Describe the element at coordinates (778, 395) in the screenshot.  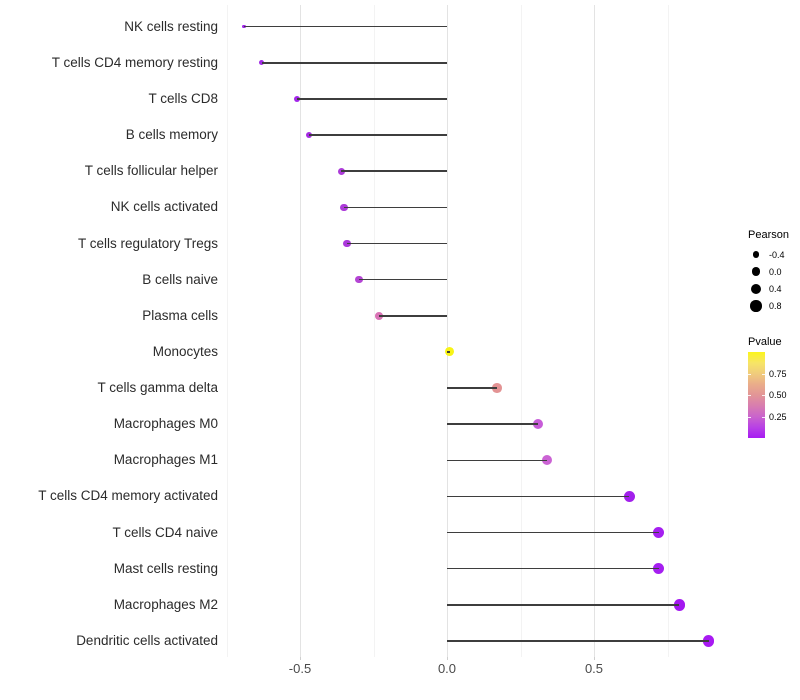
I see `colorbar-tick-label: 0.50` at that location.